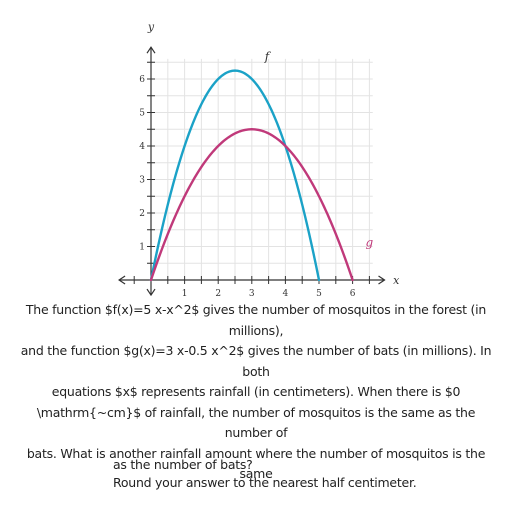  I want to click on x-tick-label: 3, so click(252, 294).